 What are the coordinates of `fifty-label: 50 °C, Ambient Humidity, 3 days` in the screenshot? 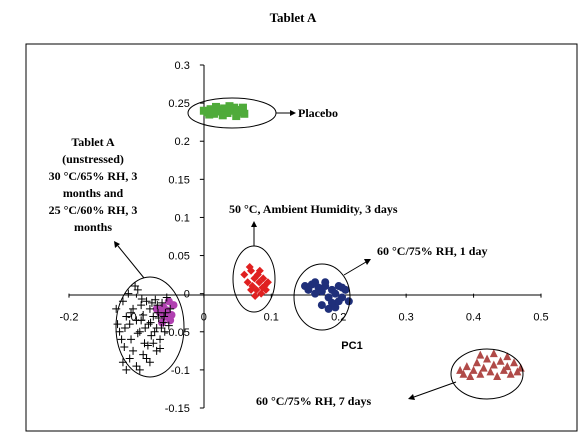 It's located at (313, 209).